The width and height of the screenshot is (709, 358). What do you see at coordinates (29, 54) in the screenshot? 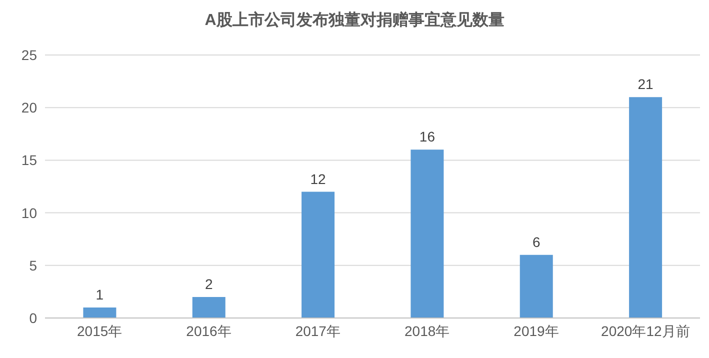
I see `y-tick-label: 25` at bounding box center [29, 54].